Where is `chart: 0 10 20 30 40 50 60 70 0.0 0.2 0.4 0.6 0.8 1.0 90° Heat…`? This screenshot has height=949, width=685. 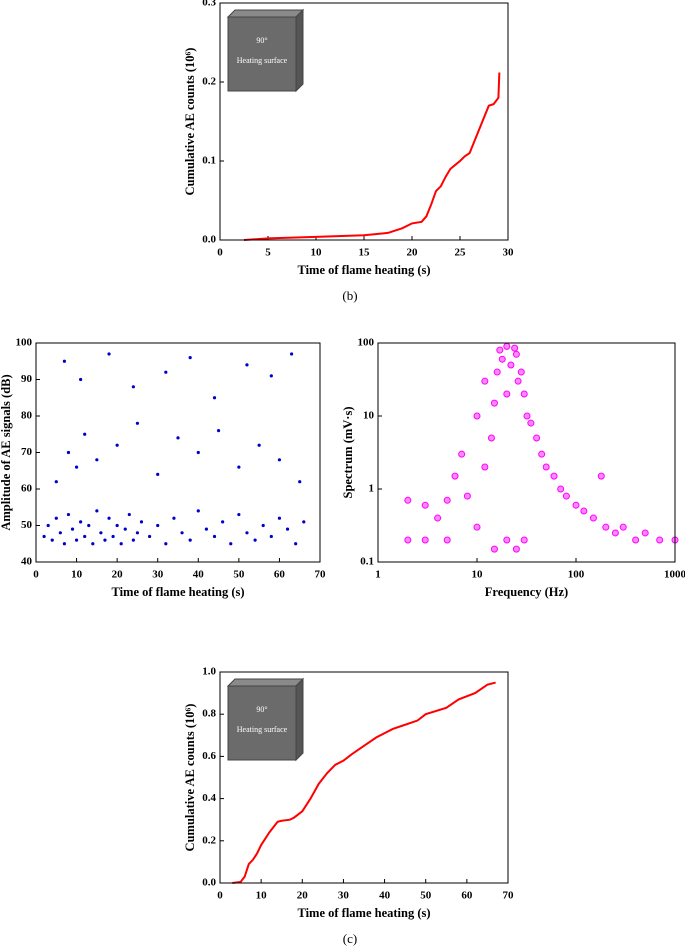 chart: 0 10 20 30 40 50 60 70 0.0 0.2 0.4 0.6 0.8 1.0 90° Heat… is located at coordinates (348, 806).